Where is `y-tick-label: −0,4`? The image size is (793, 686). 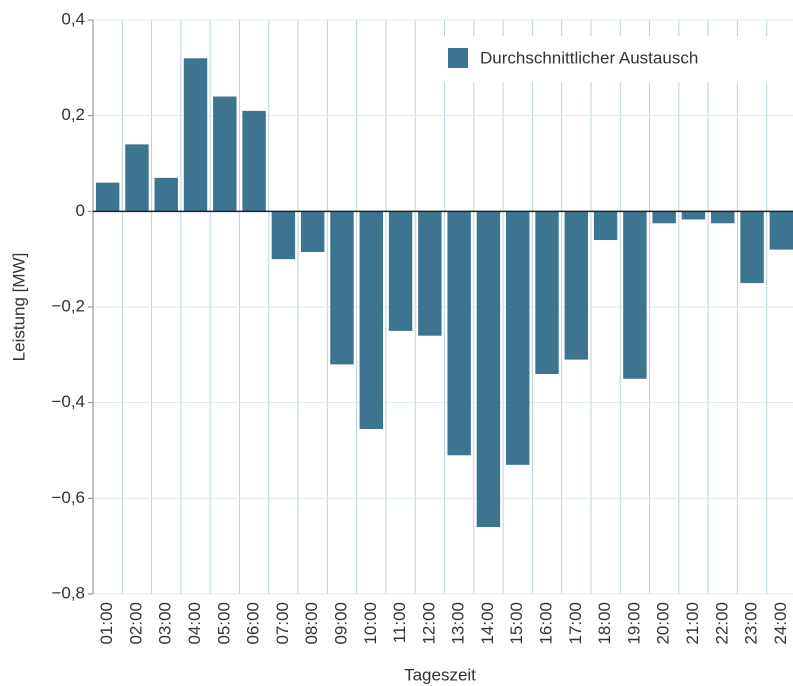
y-tick-label: −0,4 is located at coordinates (68, 401).